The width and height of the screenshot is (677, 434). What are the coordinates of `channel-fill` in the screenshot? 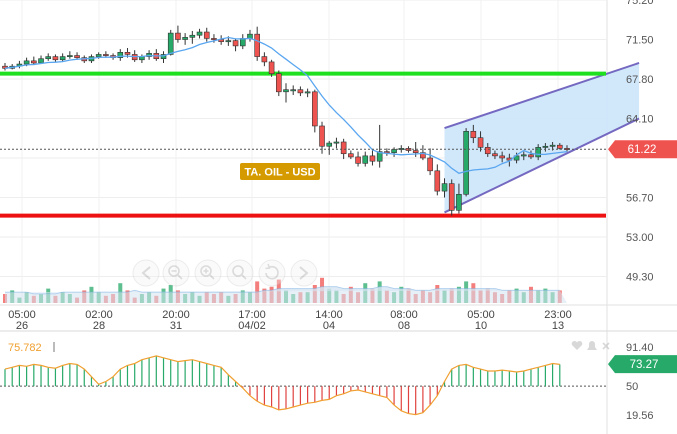 It's located at (542, 137).